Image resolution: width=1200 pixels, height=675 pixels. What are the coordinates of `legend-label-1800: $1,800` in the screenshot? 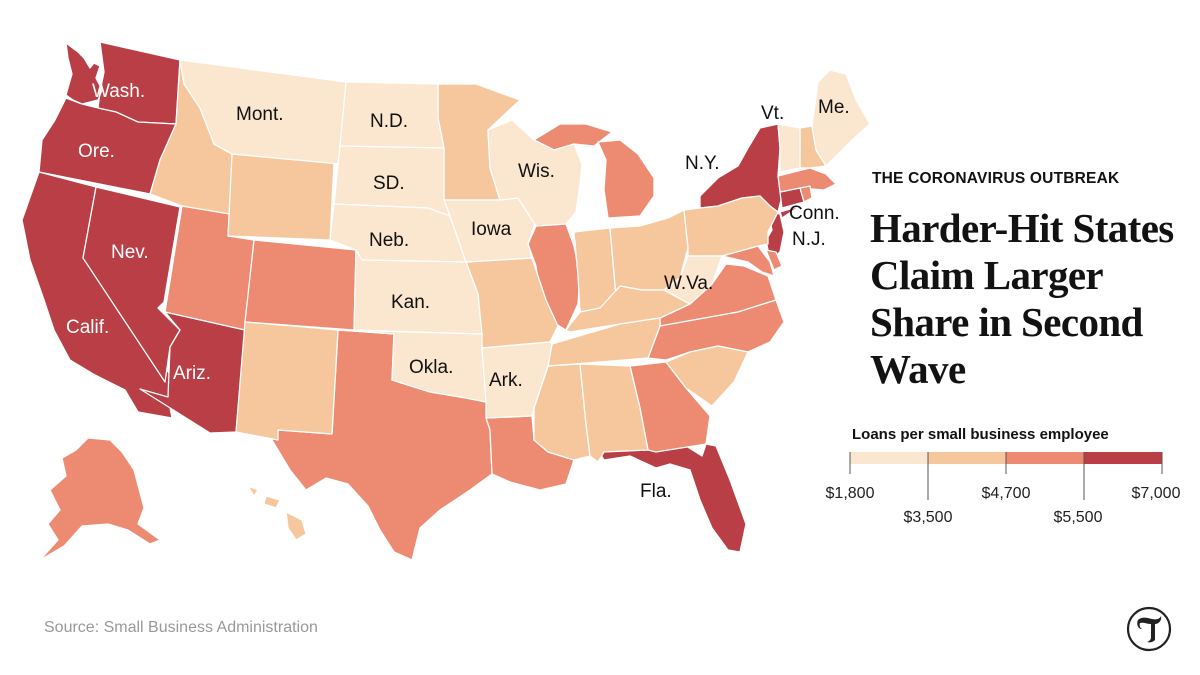 It's located at (850, 493).